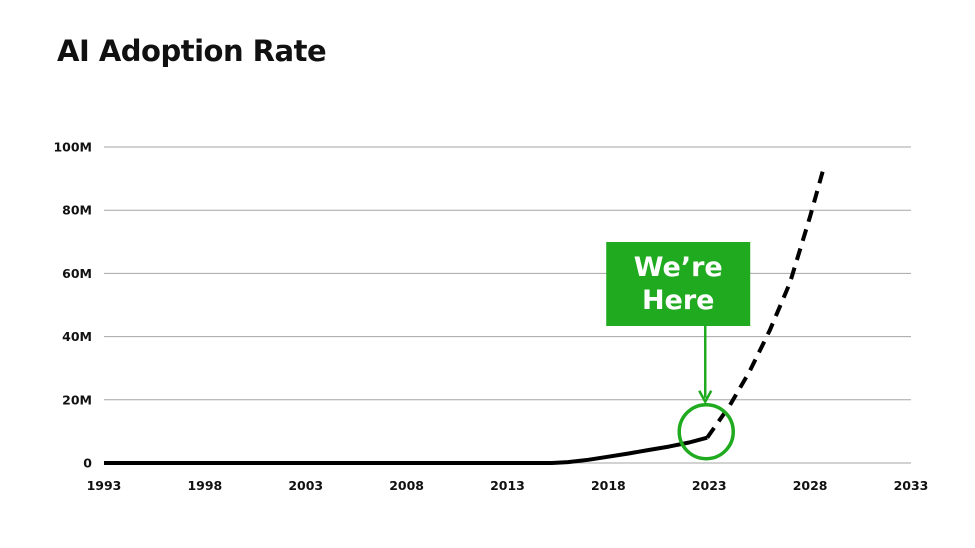 The width and height of the screenshot is (975, 548). What do you see at coordinates (104, 485) in the screenshot?
I see `x-tick-label: 1993` at bounding box center [104, 485].